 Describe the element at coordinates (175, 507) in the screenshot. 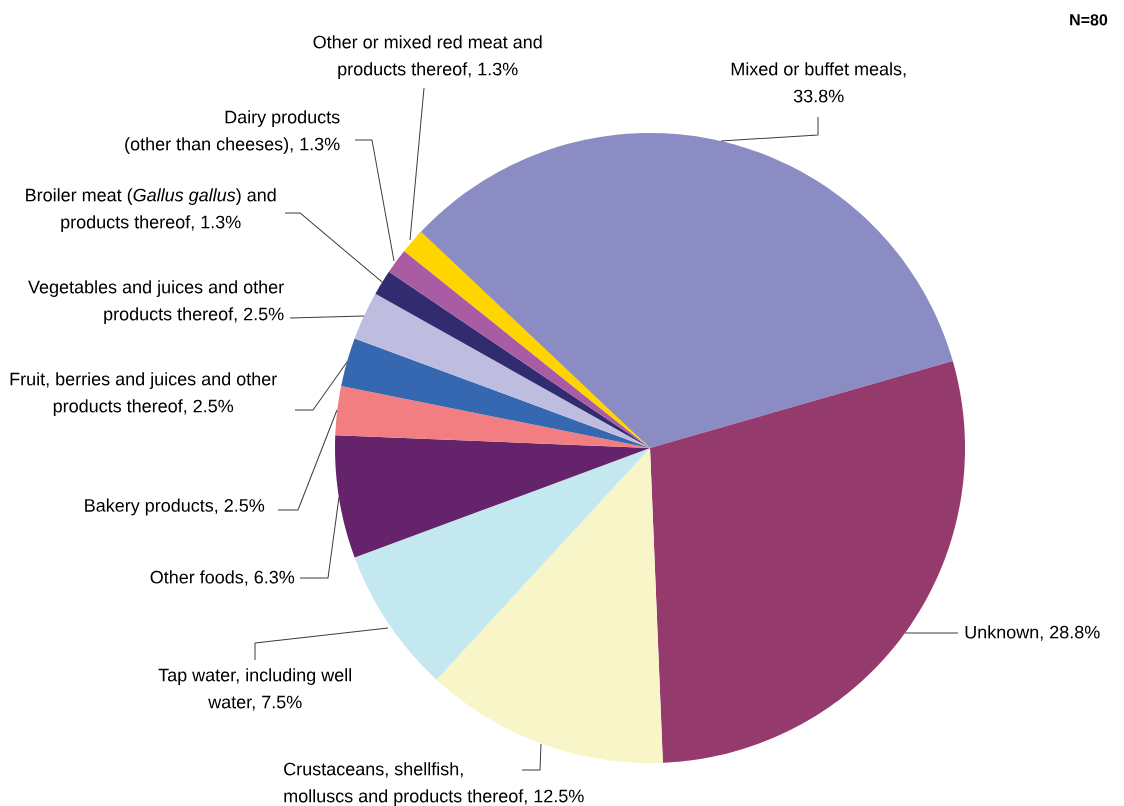

I see `slice-label: Bakery products, 2.5%` at that location.